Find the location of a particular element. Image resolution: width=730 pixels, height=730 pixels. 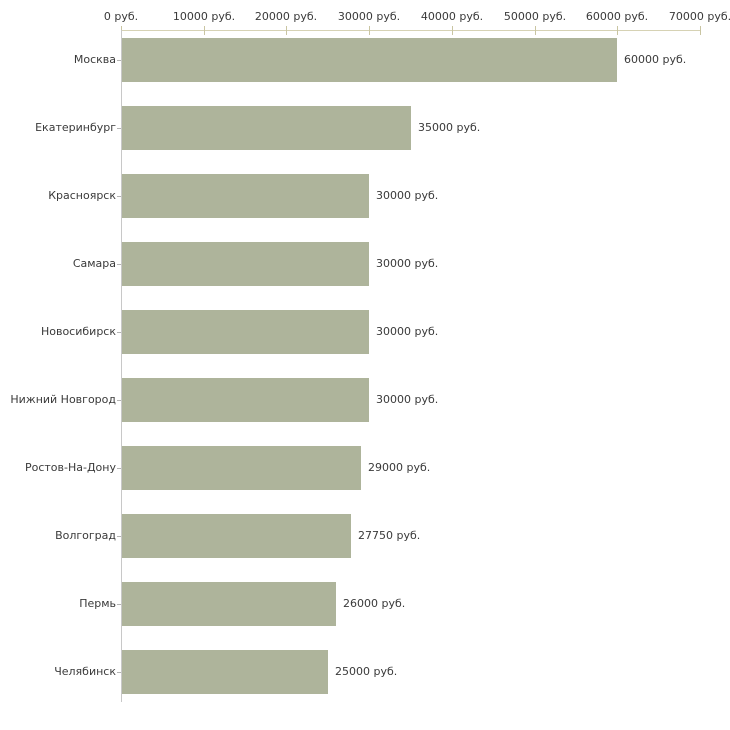

category-label: Новосибирск is located at coordinates (78, 331).